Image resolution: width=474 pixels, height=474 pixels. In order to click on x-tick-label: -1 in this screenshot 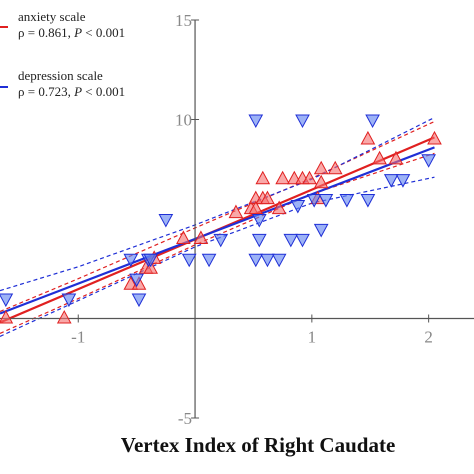, I will do `click(78, 337)`.